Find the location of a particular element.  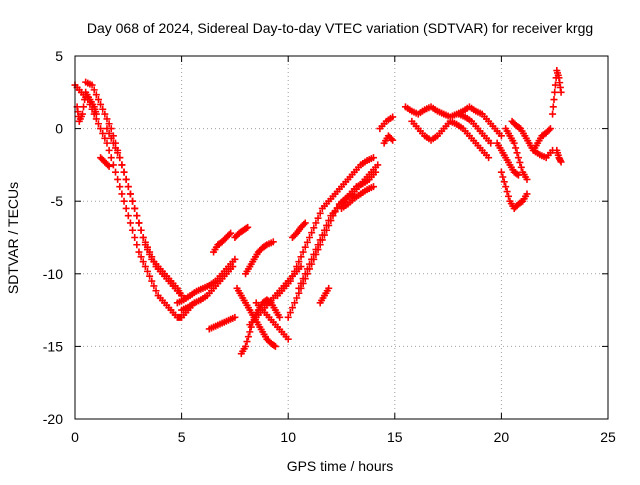

x-tick-label: 20 is located at coordinates (502, 437).